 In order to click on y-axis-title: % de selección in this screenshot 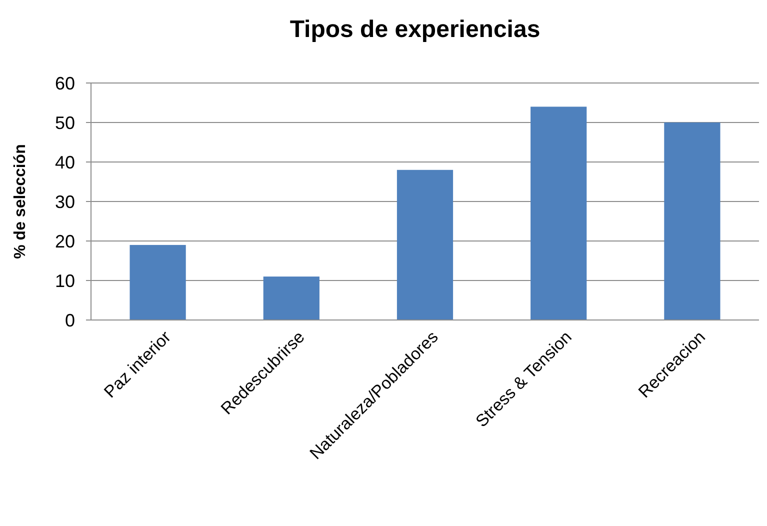, I will do `click(20, 201)`.